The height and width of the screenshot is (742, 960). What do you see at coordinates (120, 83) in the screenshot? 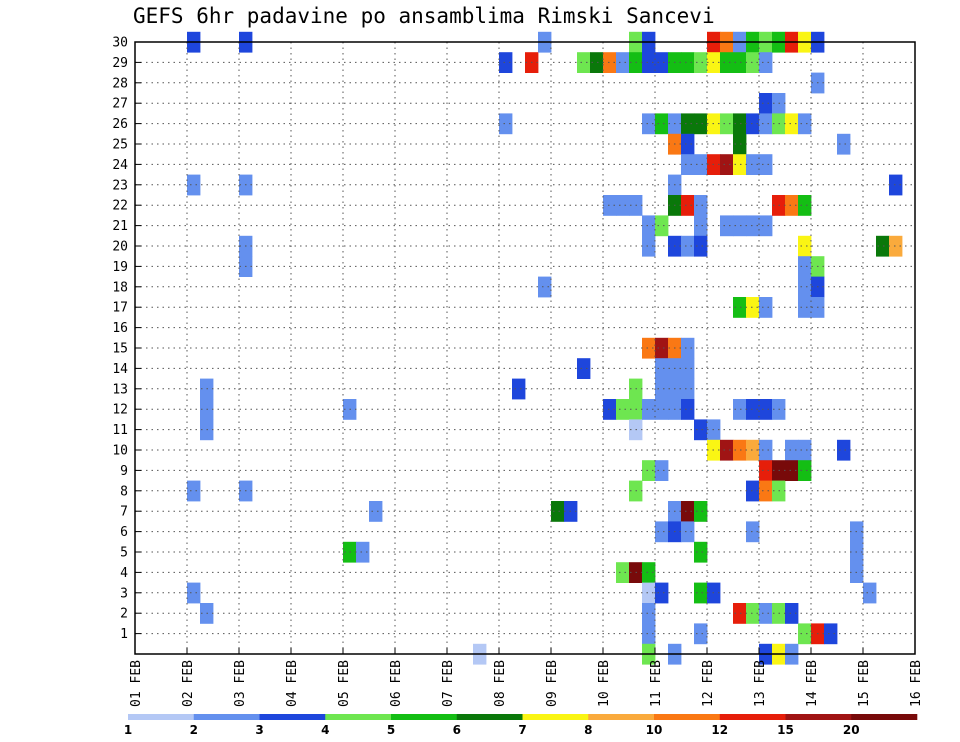
I see `y-tick-label: 28` at bounding box center [120, 83].